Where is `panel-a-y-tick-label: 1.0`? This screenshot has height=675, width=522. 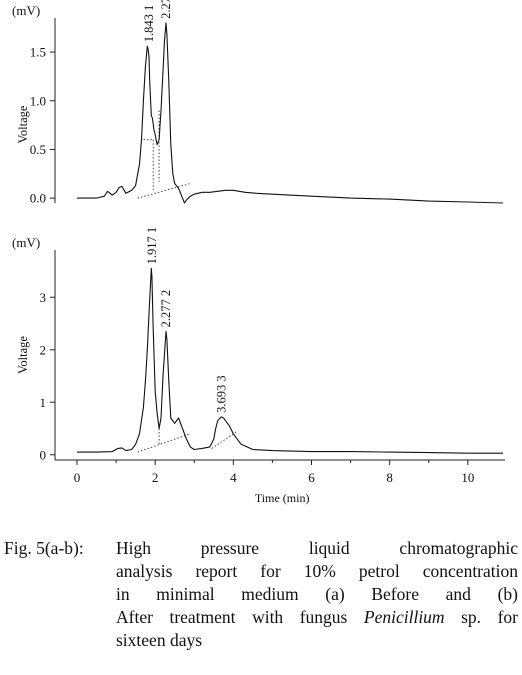
panel-a-y-tick-label: 1.0 is located at coordinates (38, 100).